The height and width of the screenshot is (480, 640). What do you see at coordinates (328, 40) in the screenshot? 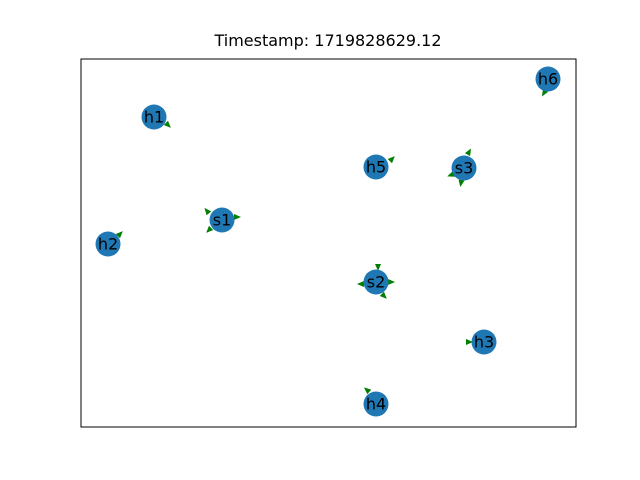
I see `diagram-title: Timestamp: 1719828629.12` at bounding box center [328, 40].